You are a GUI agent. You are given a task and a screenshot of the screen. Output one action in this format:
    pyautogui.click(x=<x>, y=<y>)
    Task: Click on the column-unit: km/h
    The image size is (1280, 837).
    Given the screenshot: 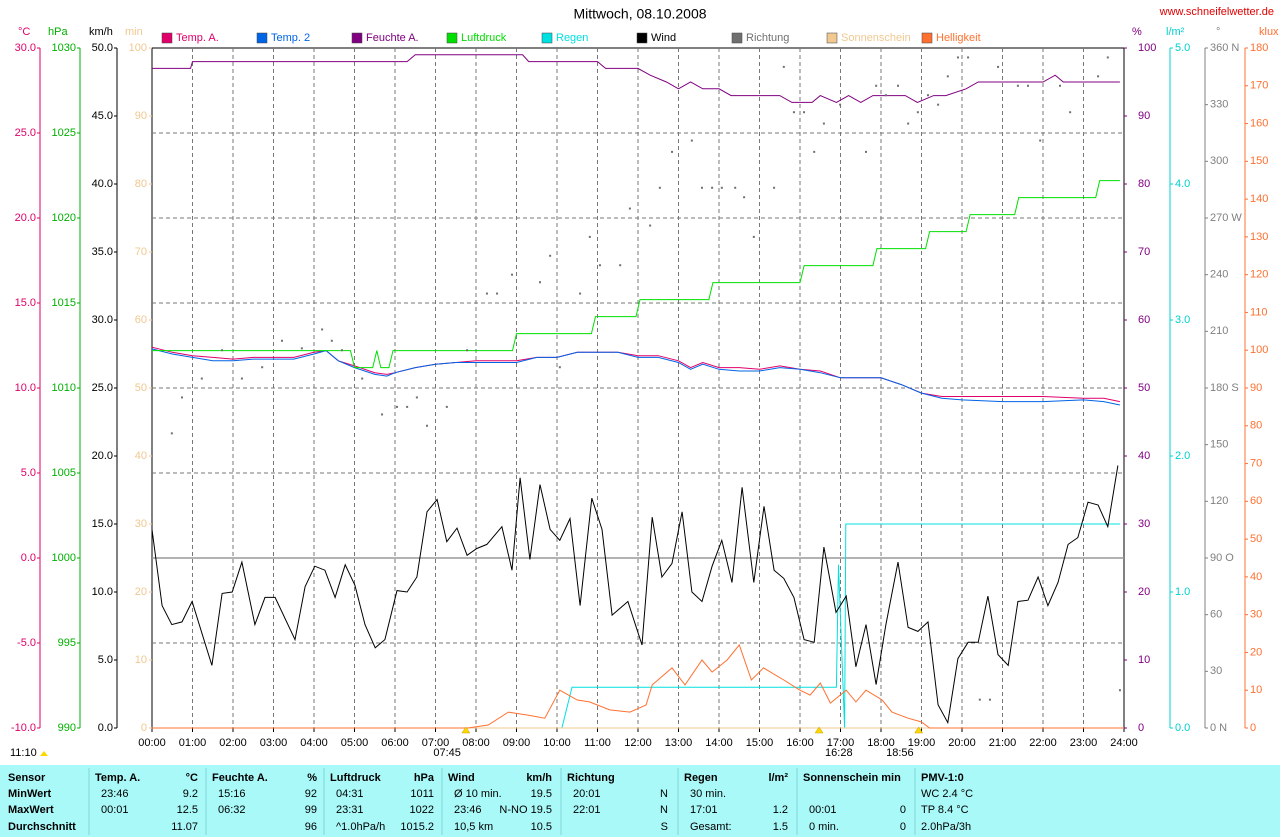 What is the action you would take?
    pyautogui.click(x=539, y=778)
    